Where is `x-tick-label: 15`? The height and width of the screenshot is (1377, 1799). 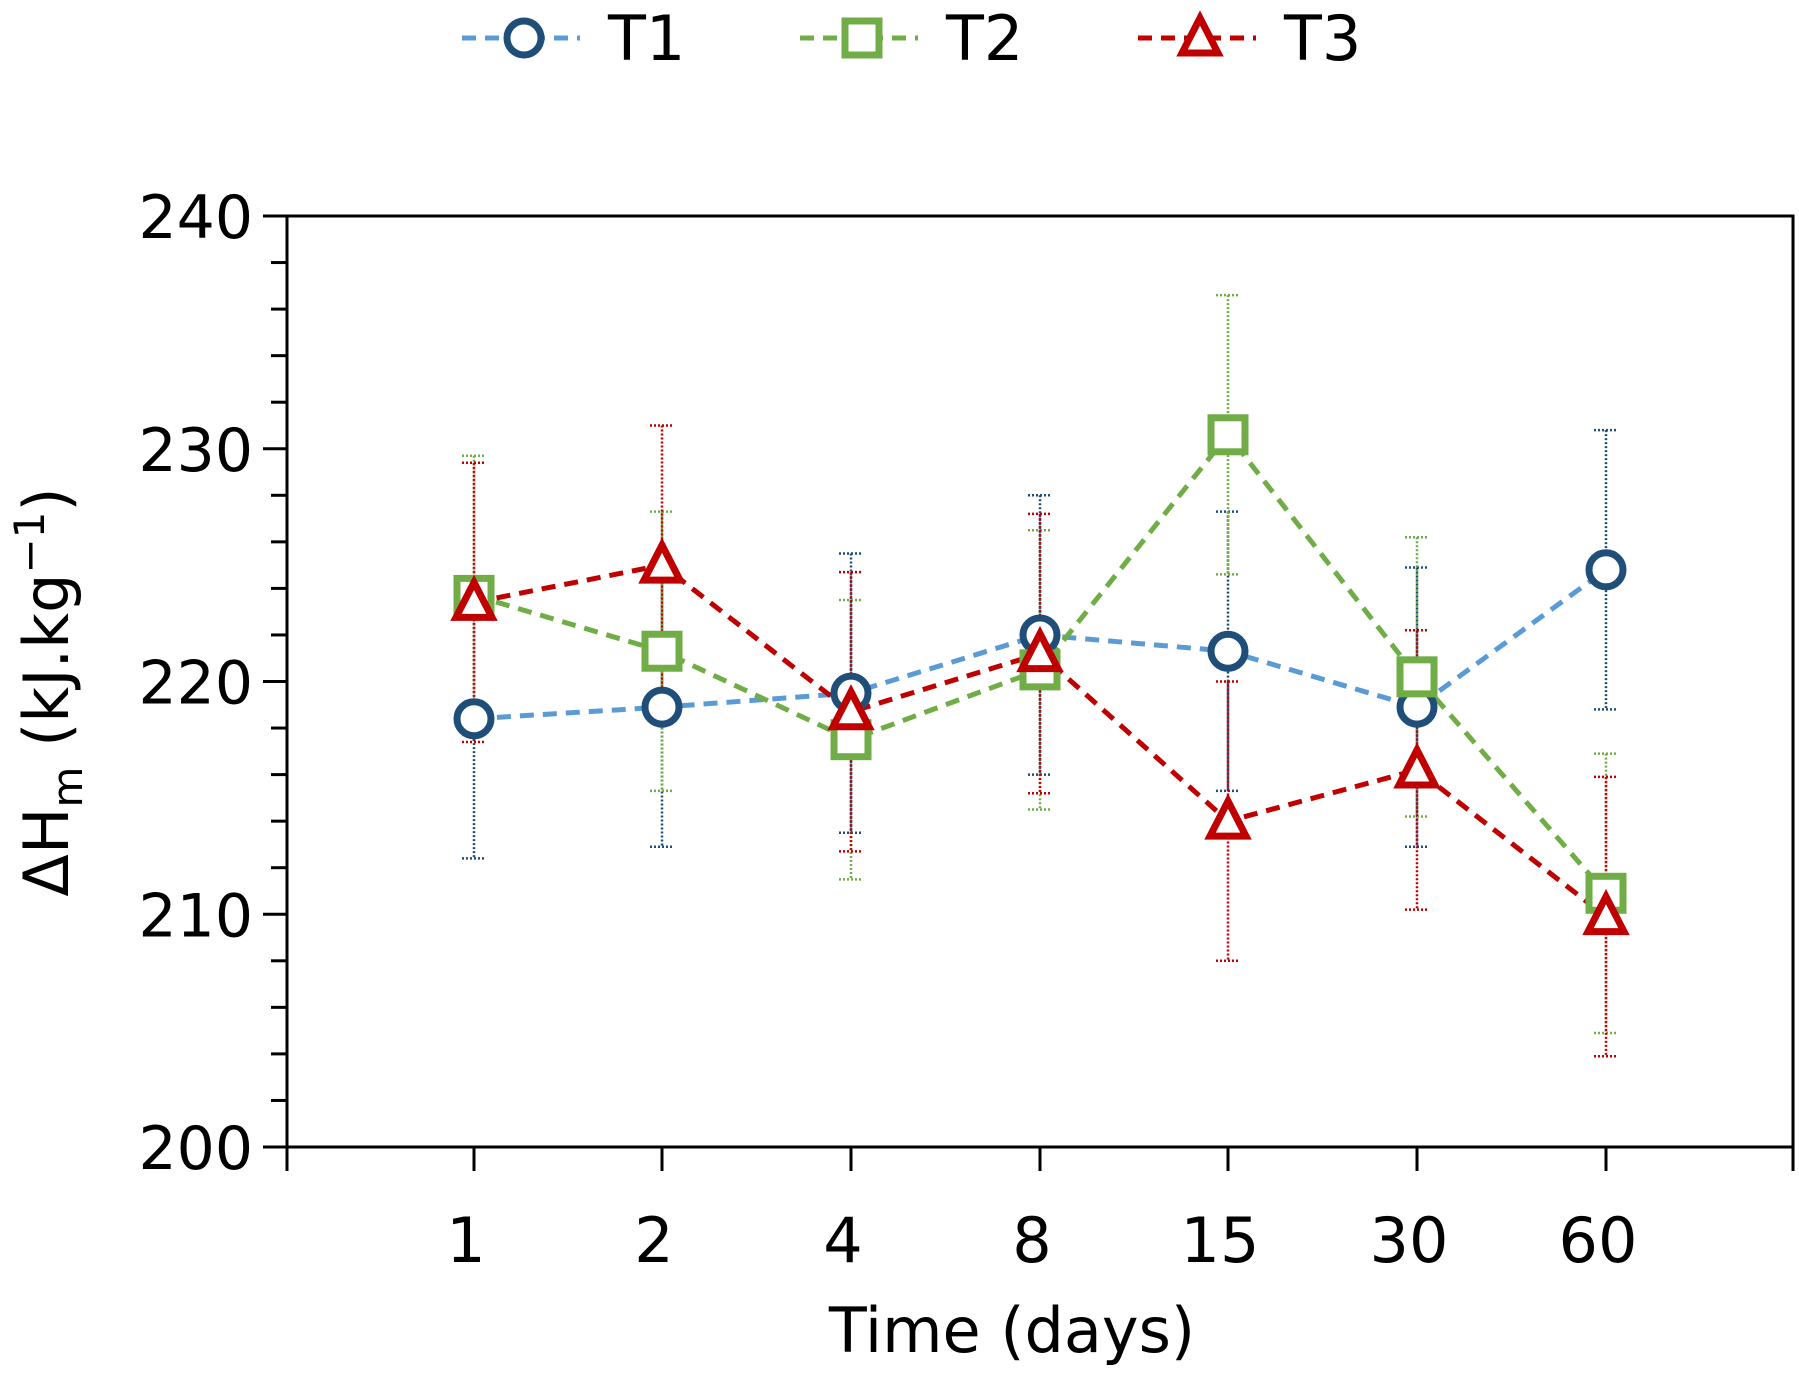
x-tick-label: 15 is located at coordinates (1220, 1240).